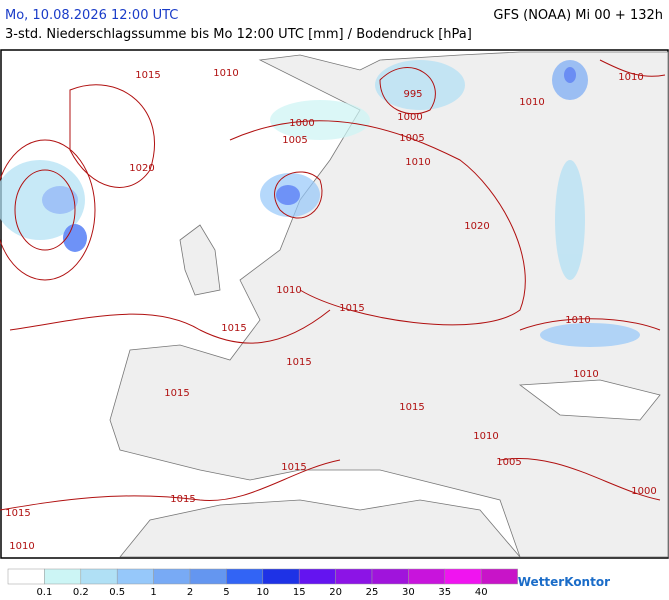  Describe the element at coordinates (481, 592) in the screenshot. I see `legend-label: 40` at that location.